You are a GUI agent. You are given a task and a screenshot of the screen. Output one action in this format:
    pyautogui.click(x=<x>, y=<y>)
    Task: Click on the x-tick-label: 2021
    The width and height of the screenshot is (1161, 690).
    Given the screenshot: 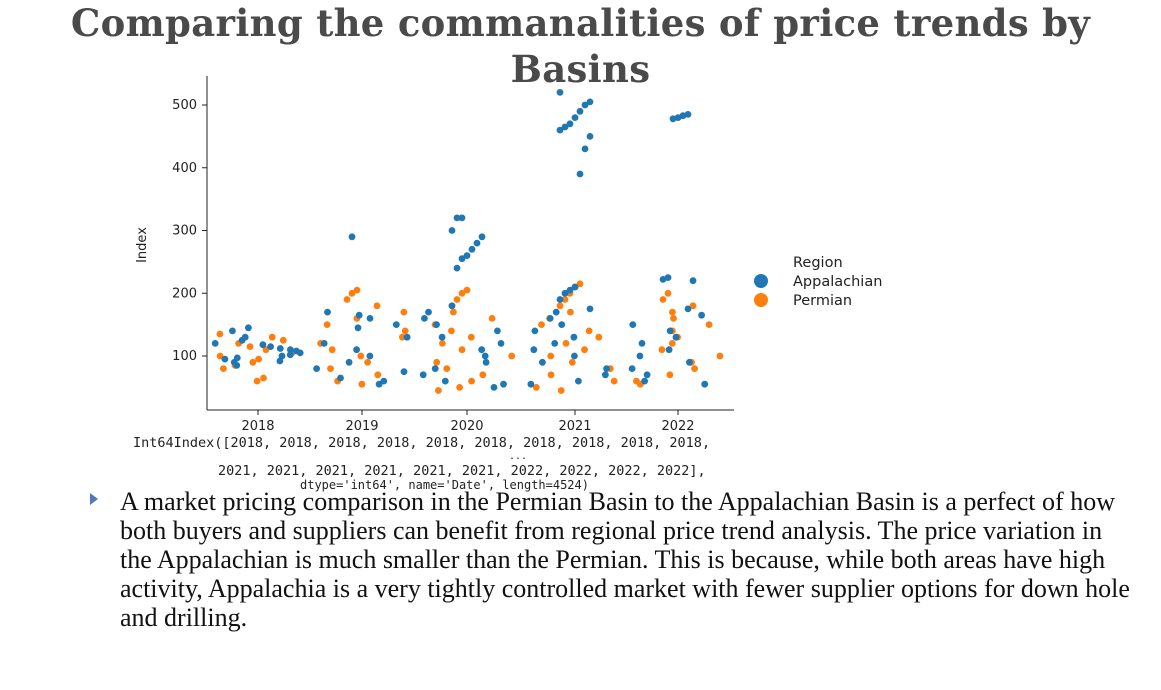 What is the action you would take?
    pyautogui.click(x=574, y=426)
    